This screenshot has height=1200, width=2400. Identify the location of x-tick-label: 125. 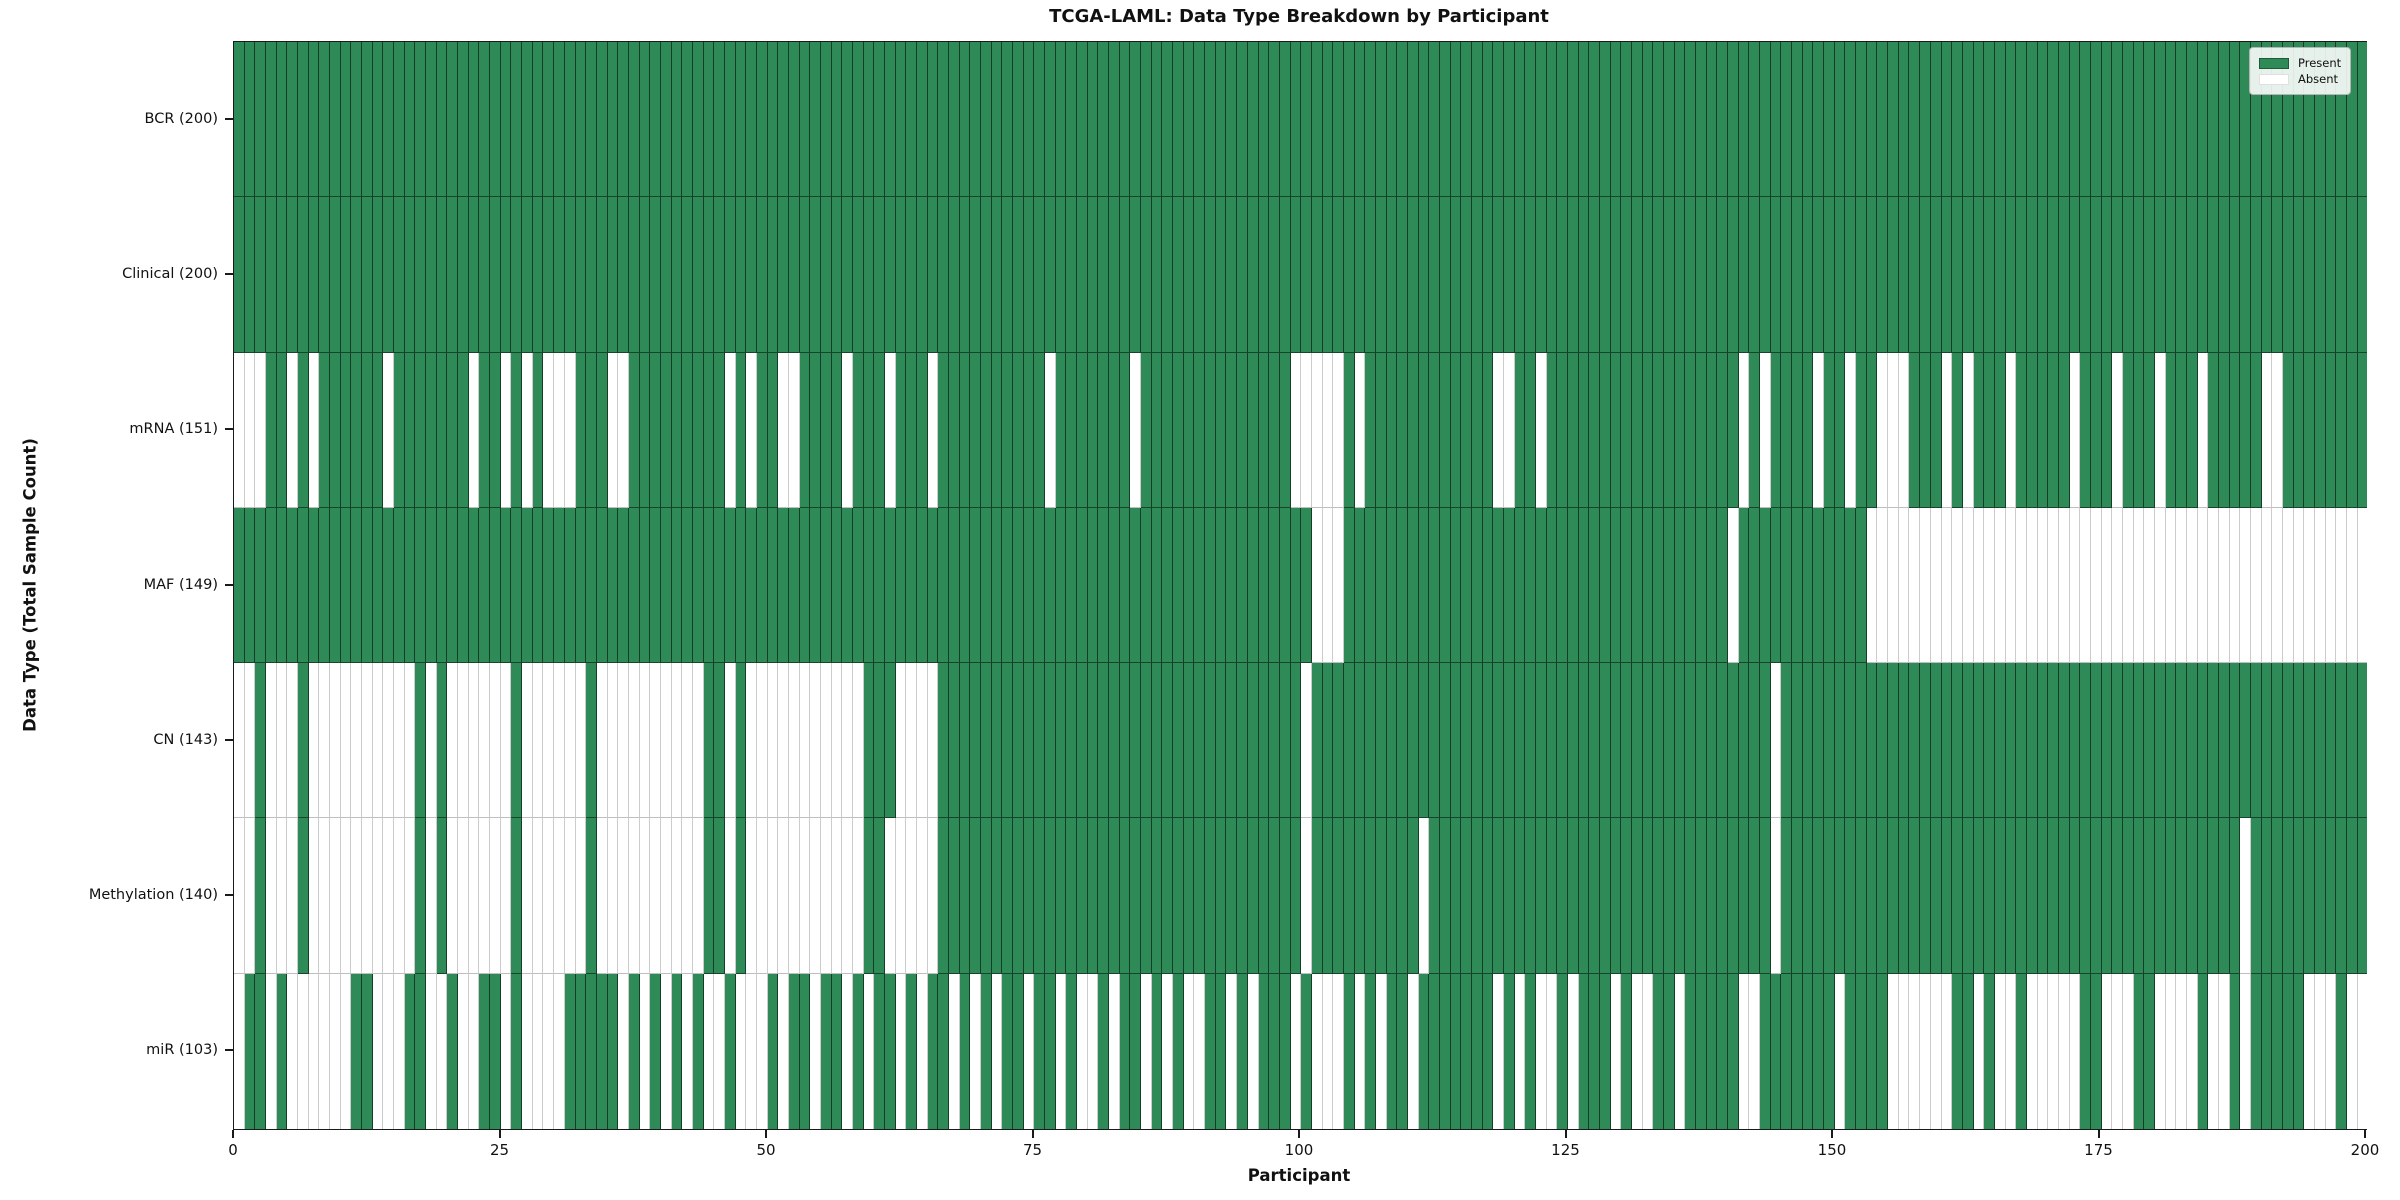
(1565, 1150).